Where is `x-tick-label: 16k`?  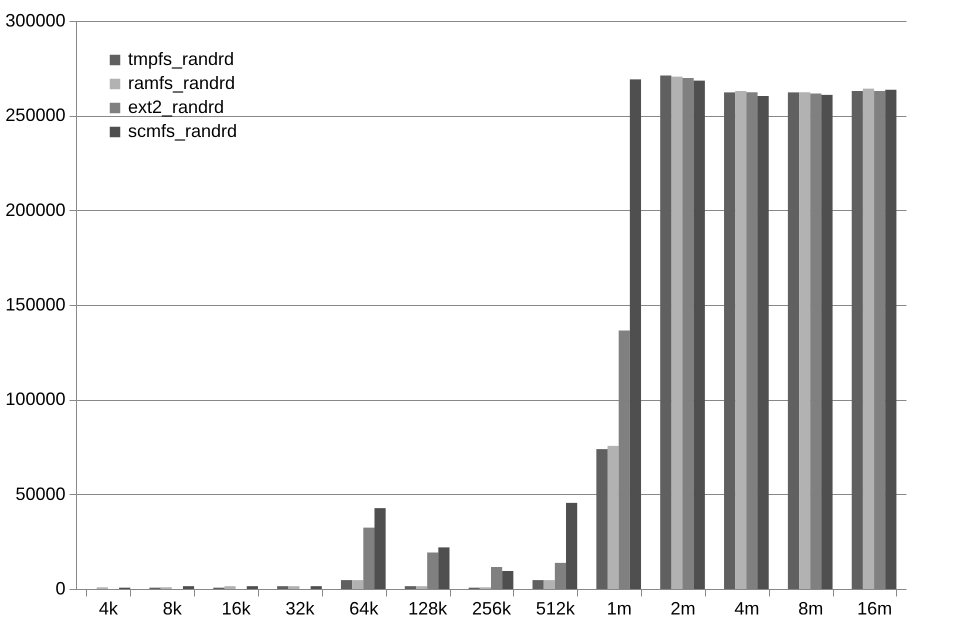 x-tick-label: 16k is located at coordinates (237, 608).